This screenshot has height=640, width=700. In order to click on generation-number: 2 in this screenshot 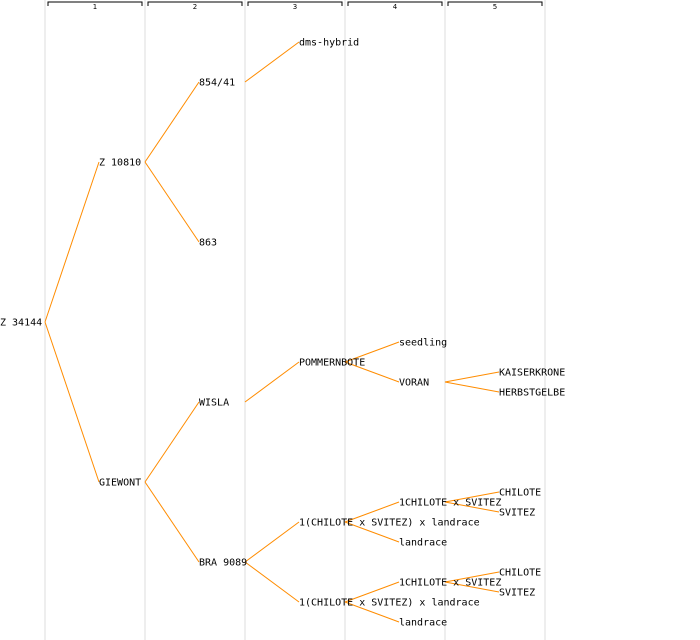, I will do `click(195, 7)`.